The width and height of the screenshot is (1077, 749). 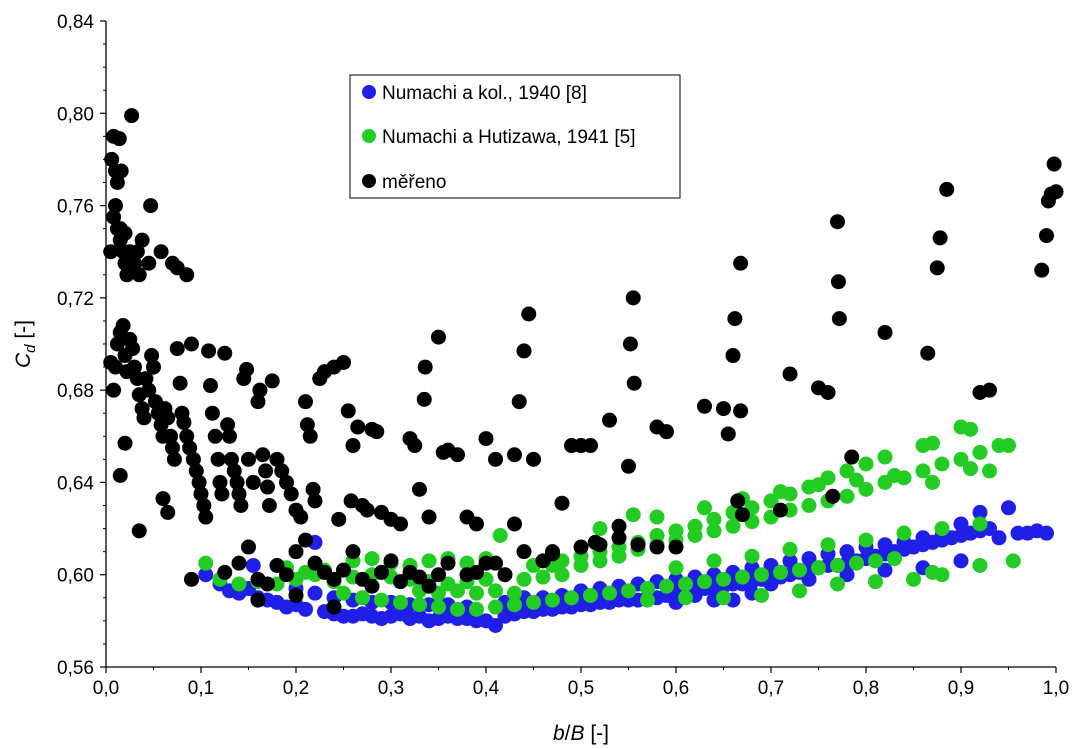 I want to click on x-axis-title: b/B [-], so click(x=581, y=733).